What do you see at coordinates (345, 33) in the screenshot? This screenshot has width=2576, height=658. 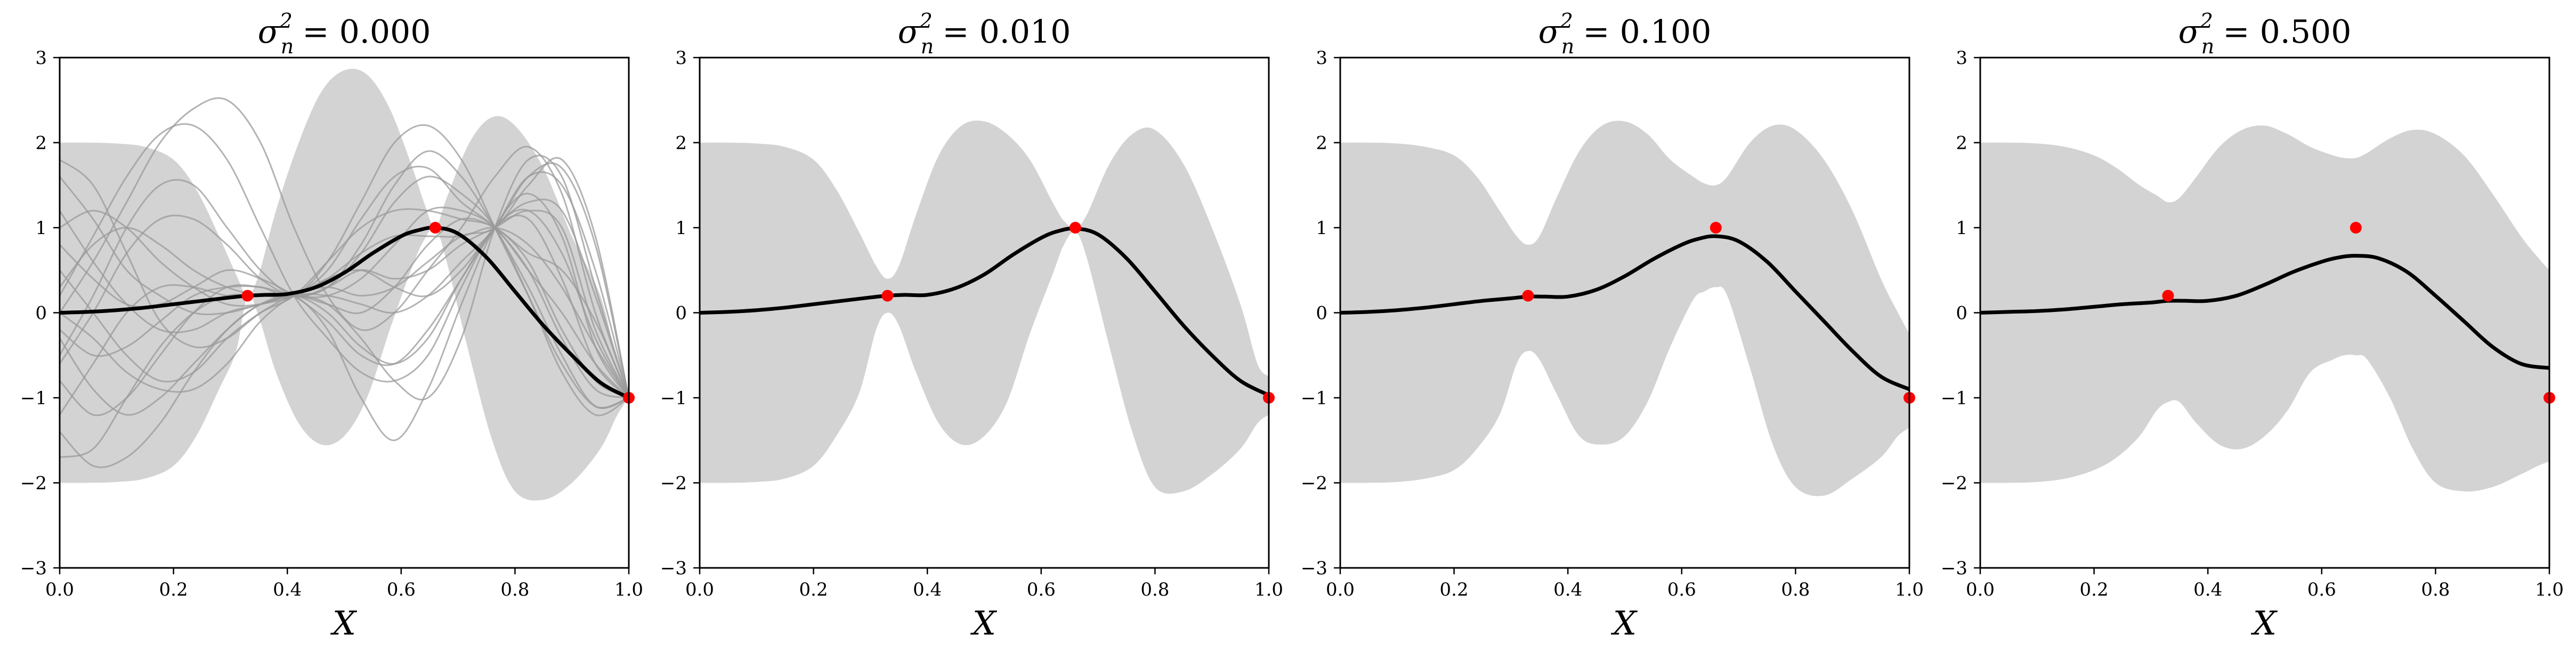 I see `panel-title: σ2 n = 0.000` at bounding box center [345, 33].